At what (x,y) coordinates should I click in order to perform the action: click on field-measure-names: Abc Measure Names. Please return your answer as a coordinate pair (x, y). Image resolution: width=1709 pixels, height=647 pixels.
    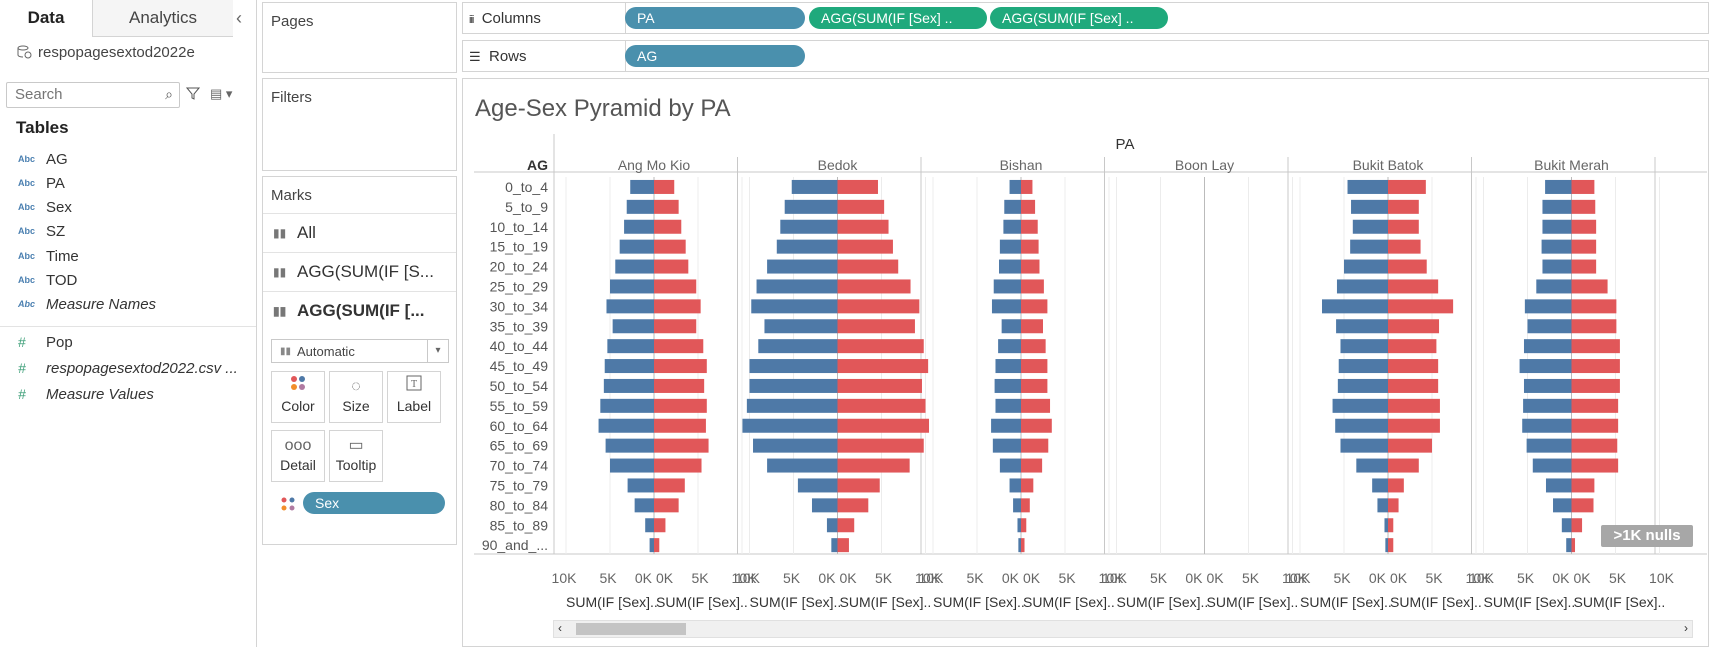
    Looking at the image, I should click on (87, 304).